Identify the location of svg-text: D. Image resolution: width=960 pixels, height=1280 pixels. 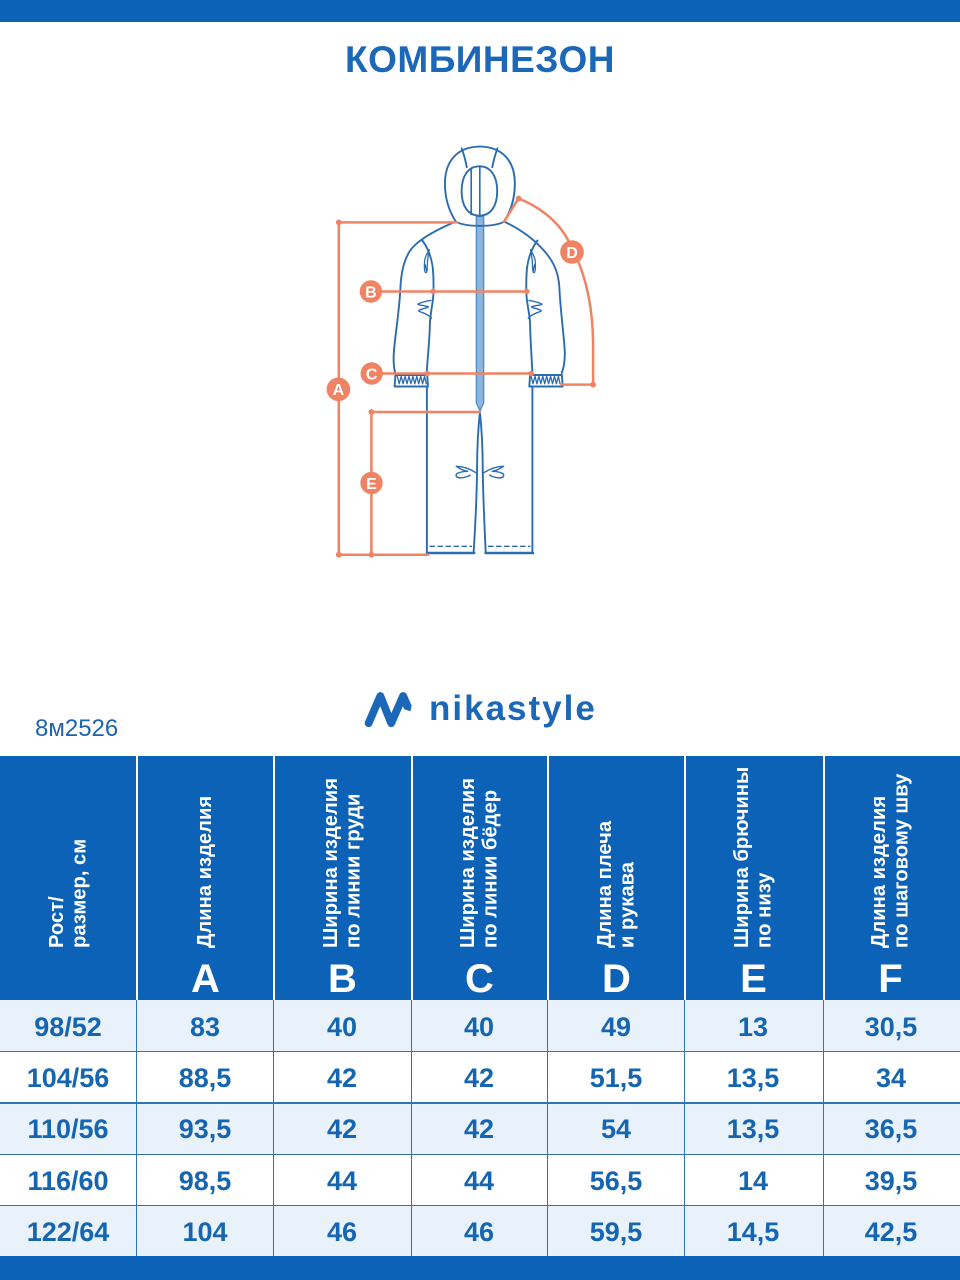
(572, 253).